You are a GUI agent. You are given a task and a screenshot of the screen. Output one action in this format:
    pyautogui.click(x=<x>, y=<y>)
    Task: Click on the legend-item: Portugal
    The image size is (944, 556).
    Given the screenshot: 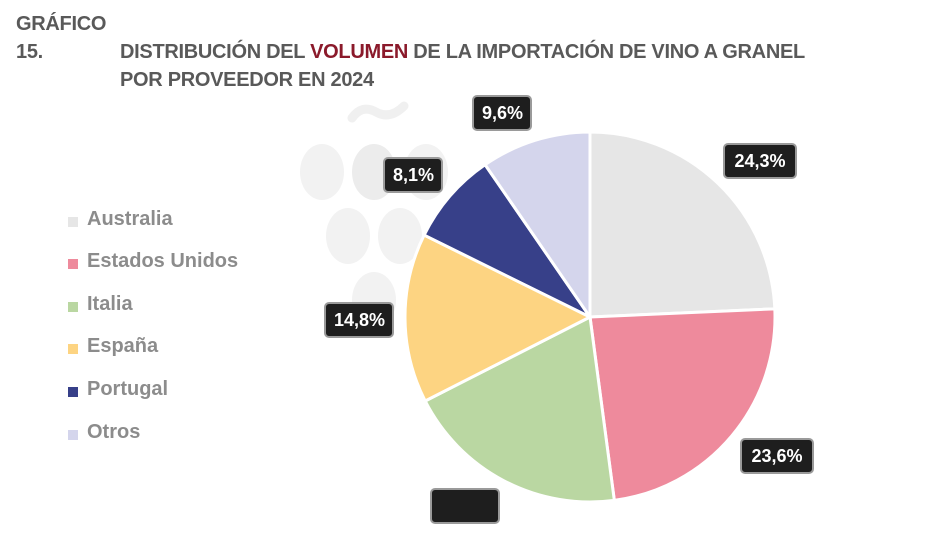 What is the action you would take?
    pyautogui.click(x=153, y=381)
    